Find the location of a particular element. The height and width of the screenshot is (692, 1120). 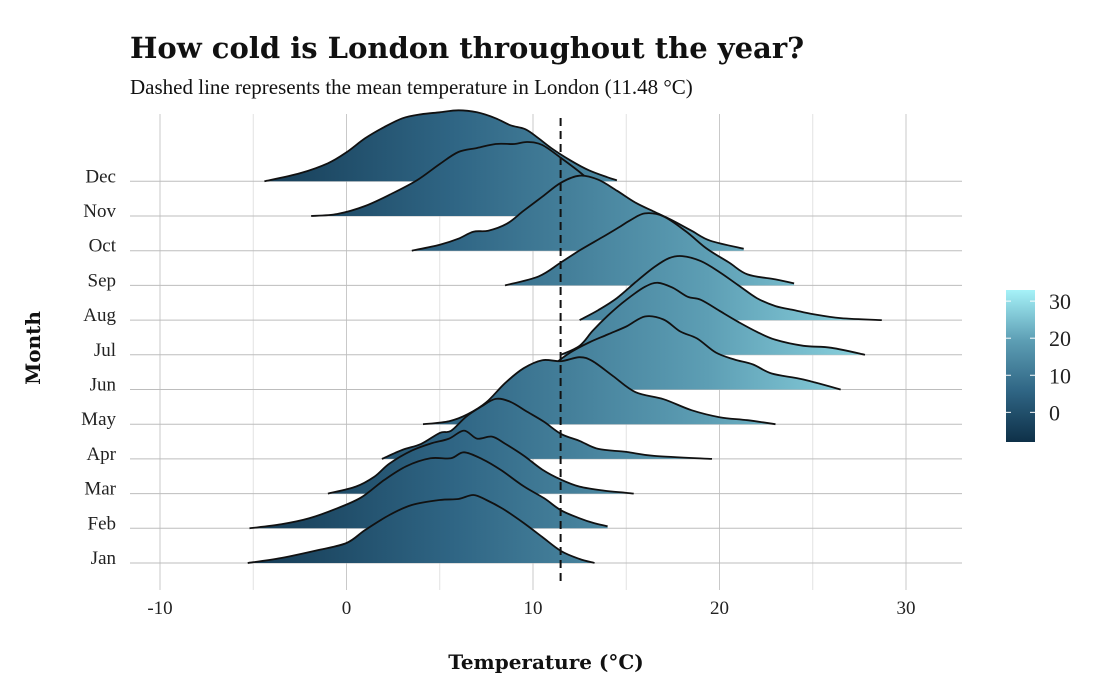

x-tick-label: 30 is located at coordinates (906, 608).